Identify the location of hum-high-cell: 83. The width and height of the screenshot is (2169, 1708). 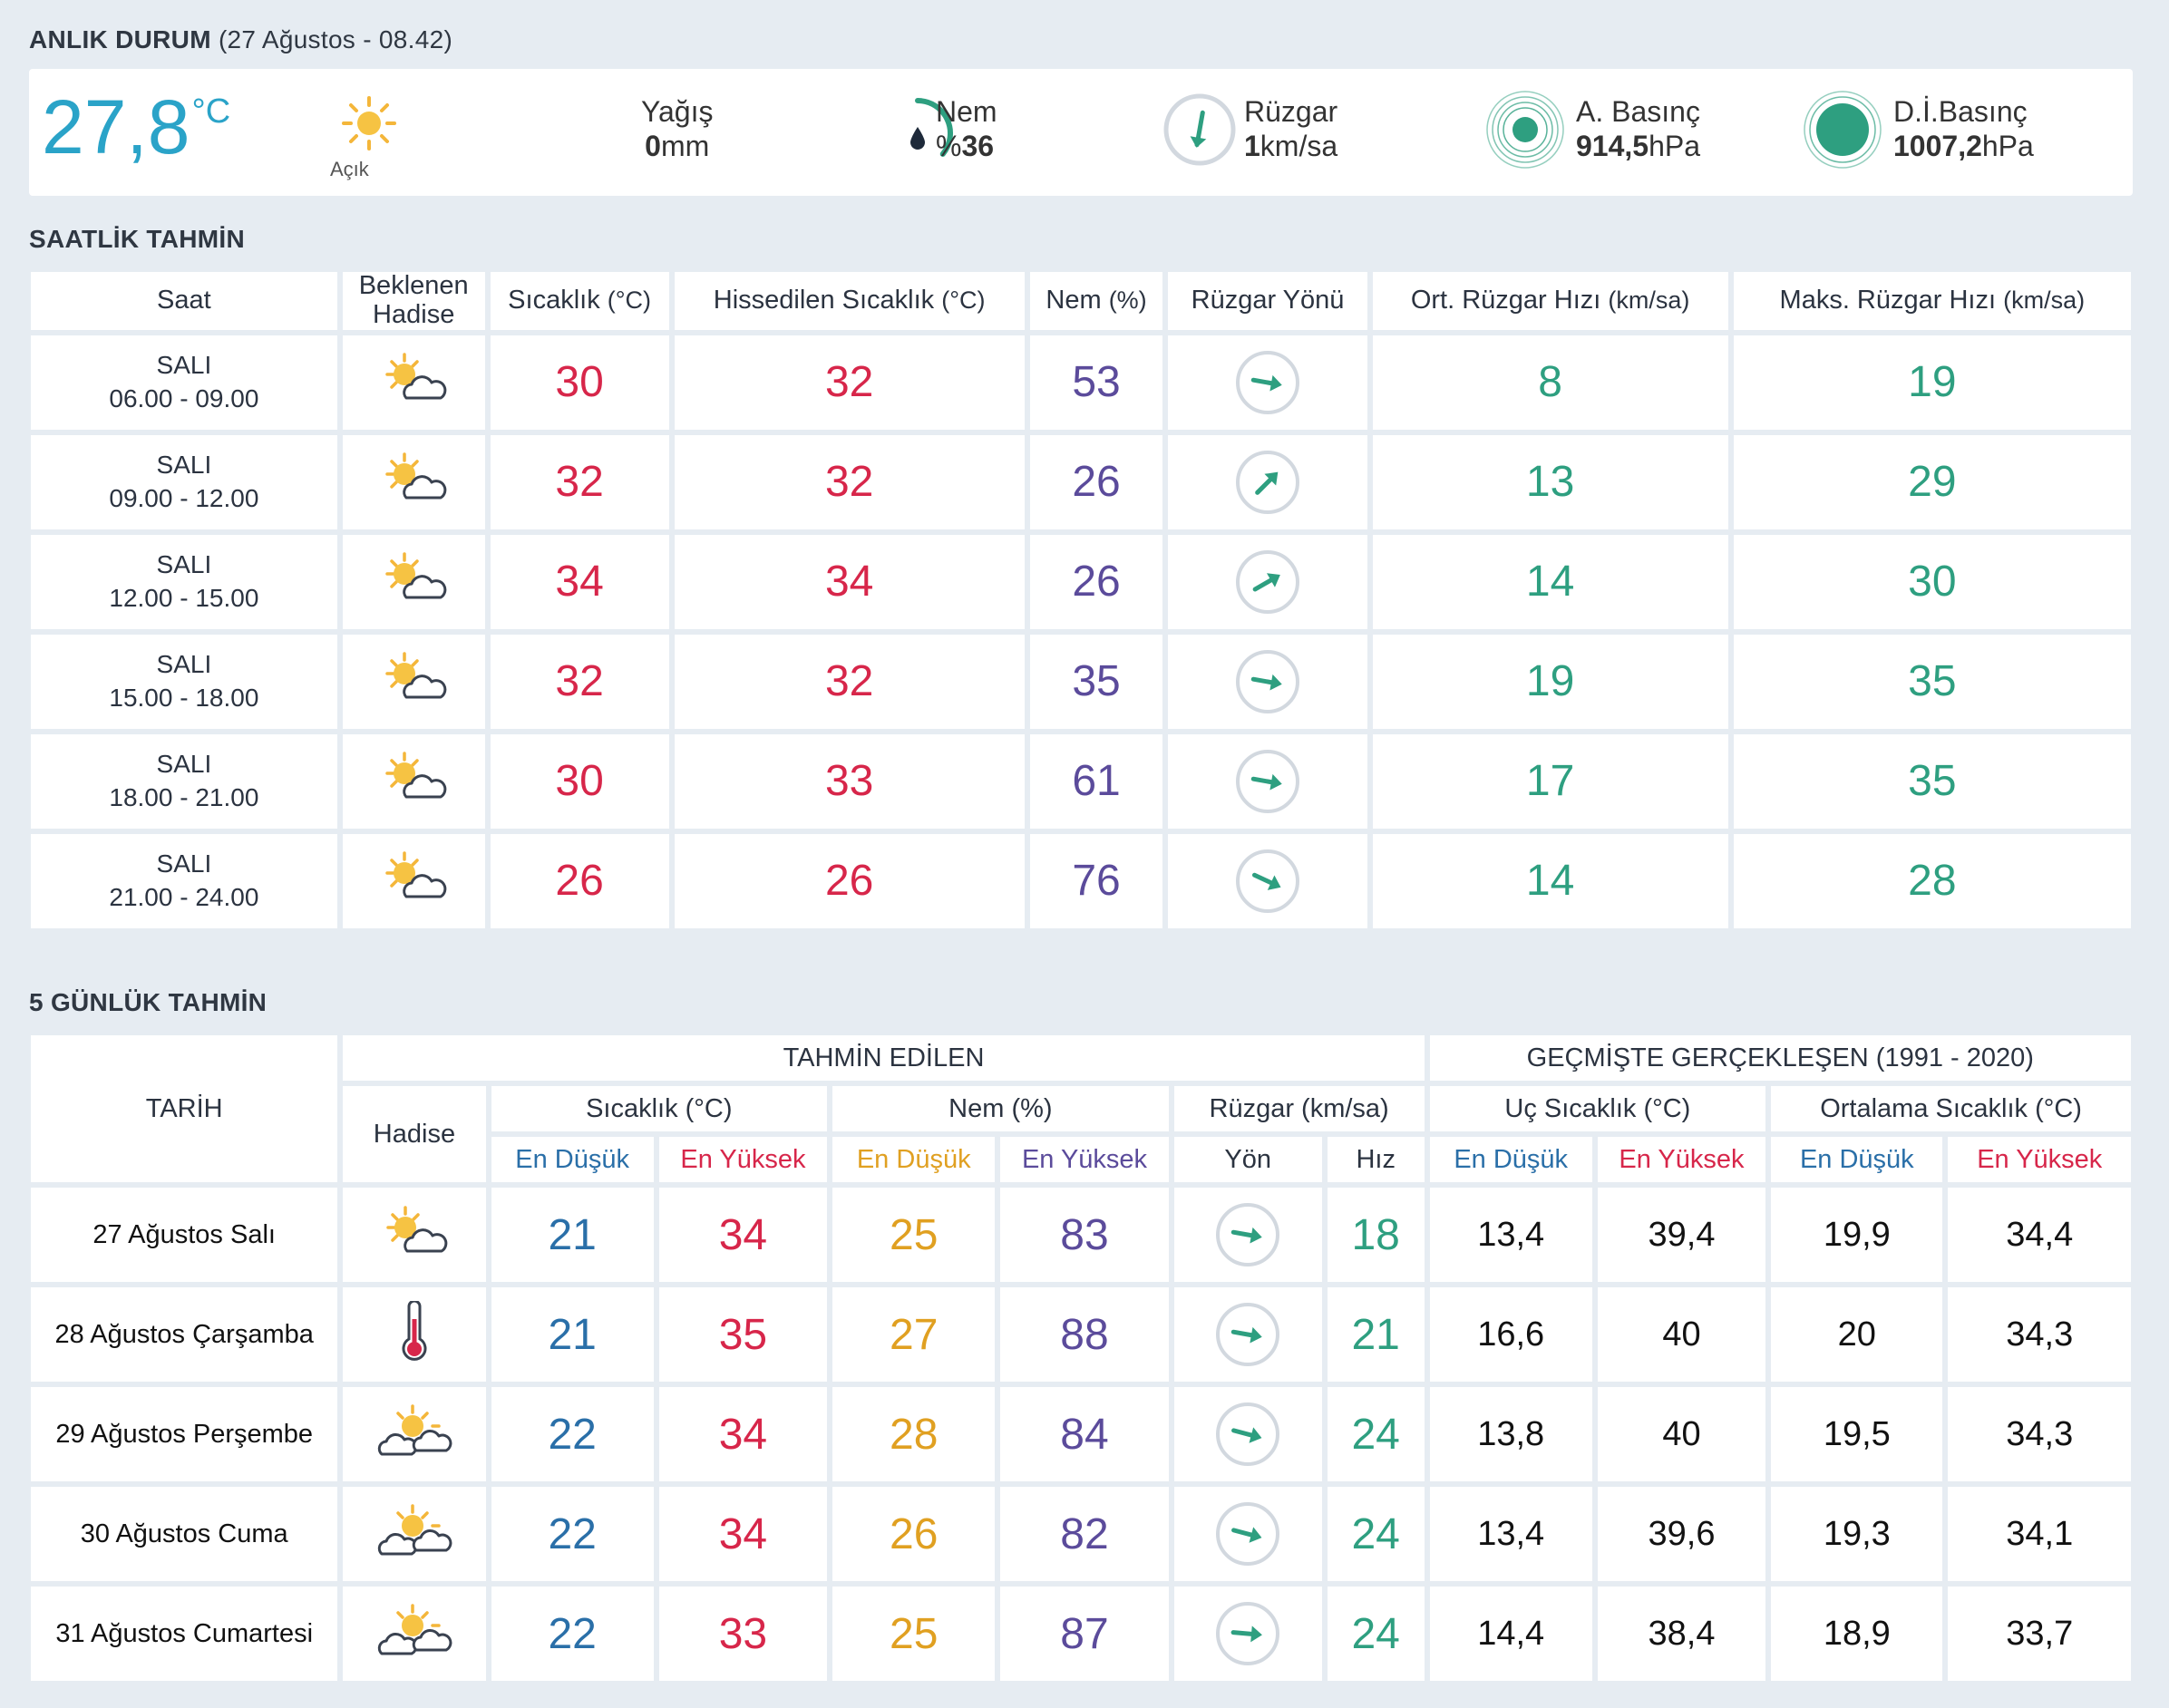
(1084, 1235).